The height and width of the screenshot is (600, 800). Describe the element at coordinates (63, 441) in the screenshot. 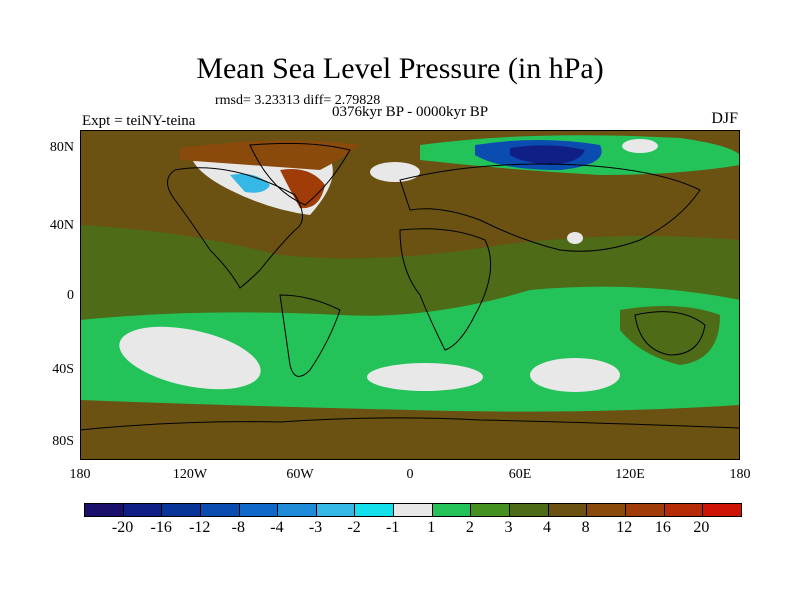

I see `lat-label: 80S` at that location.